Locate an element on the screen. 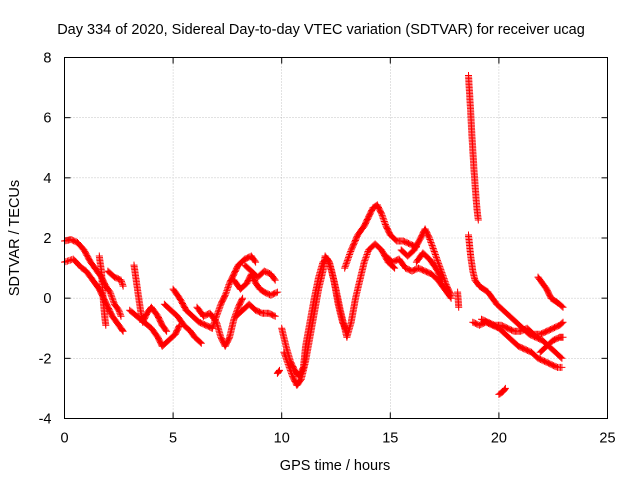  series-track-c is located at coordinates (102, 290).